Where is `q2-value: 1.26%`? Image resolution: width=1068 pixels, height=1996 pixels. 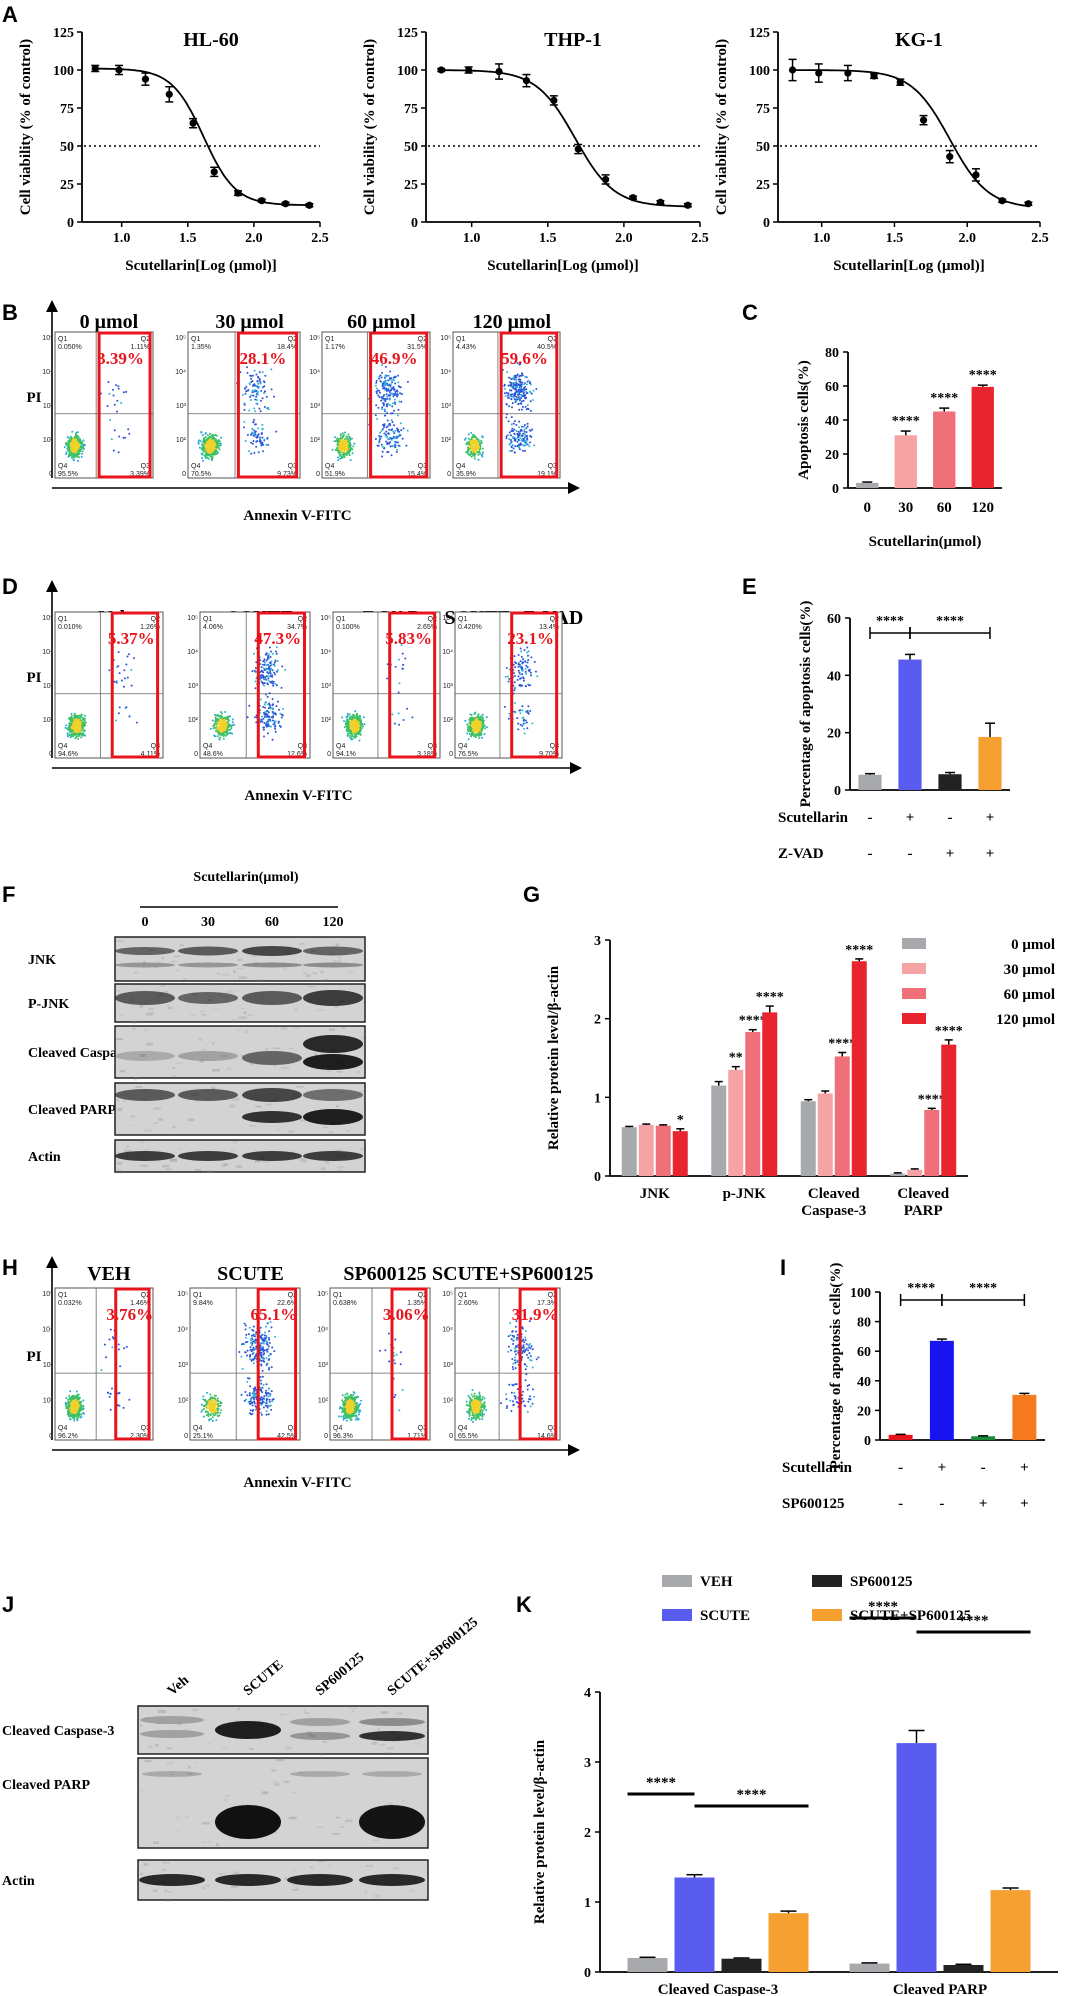
q2-value: 1.26% is located at coordinates (150, 627).